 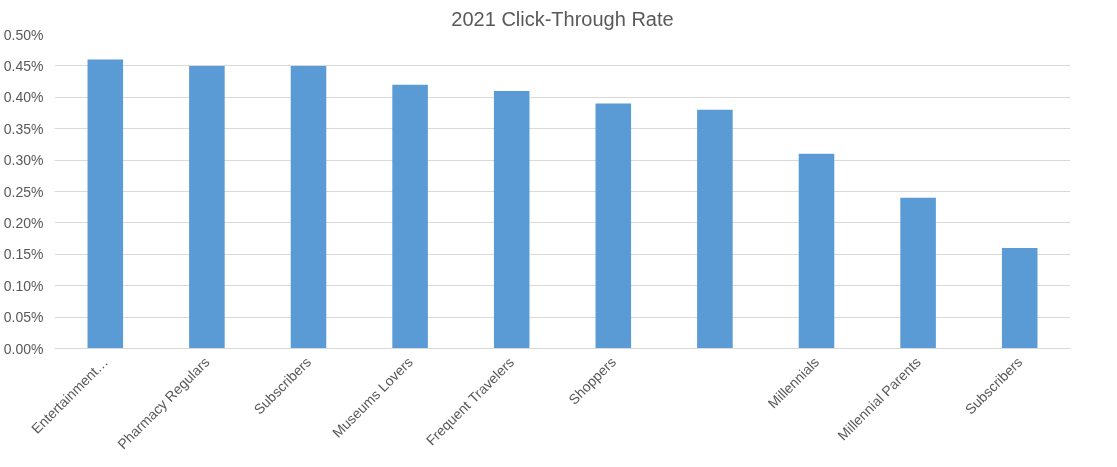 What do you see at coordinates (23, 222) in the screenshot?
I see `y-tick-label: 0.20%` at bounding box center [23, 222].